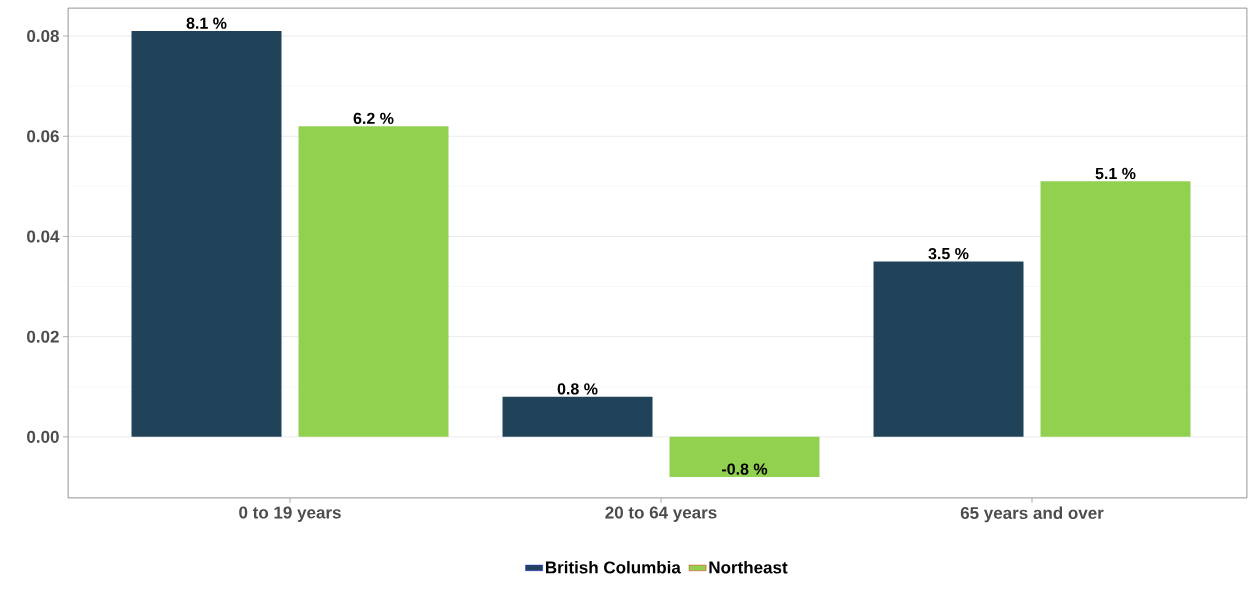  Describe the element at coordinates (1115, 173) in the screenshot. I see `data-label: 5.1 %` at that location.